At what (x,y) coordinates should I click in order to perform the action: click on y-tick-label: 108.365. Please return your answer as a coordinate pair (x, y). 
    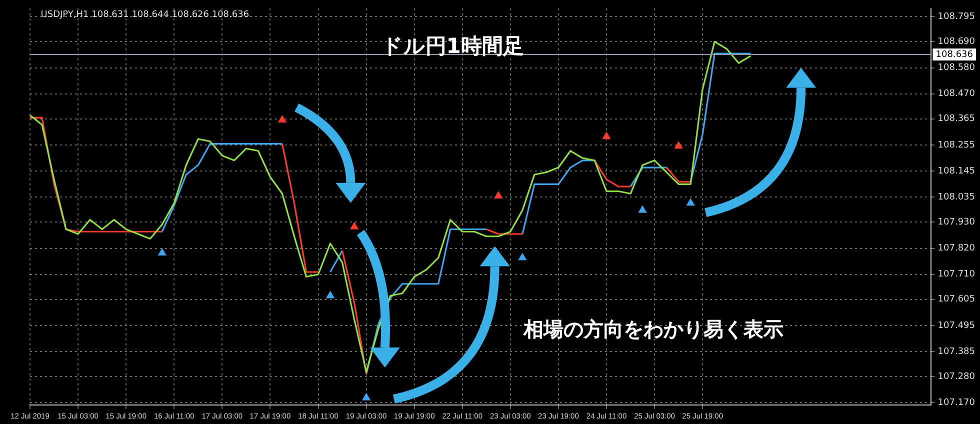
    Looking at the image, I should click on (956, 119).